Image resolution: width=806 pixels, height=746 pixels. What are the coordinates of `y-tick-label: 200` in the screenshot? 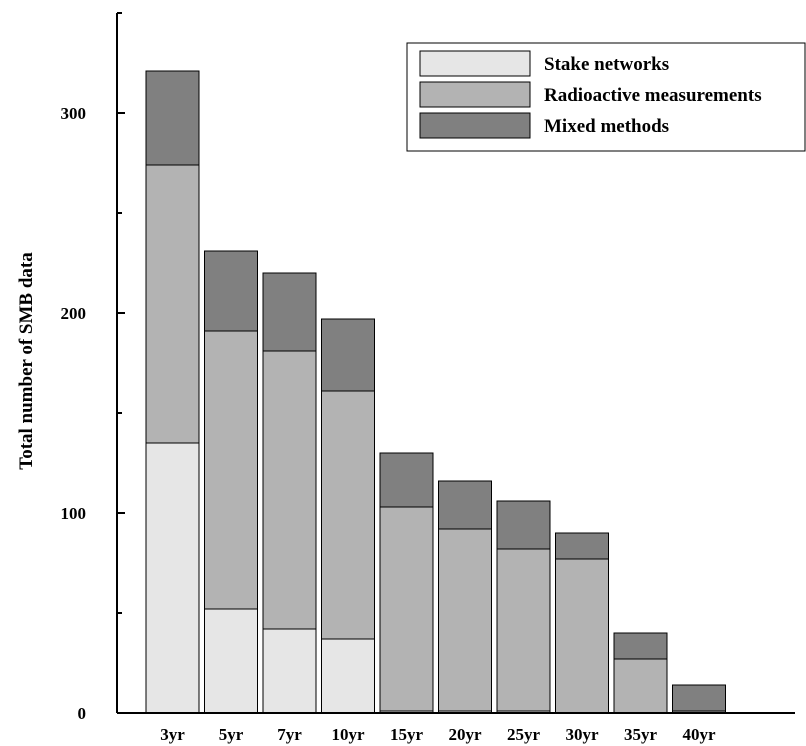 It's located at (74, 313).